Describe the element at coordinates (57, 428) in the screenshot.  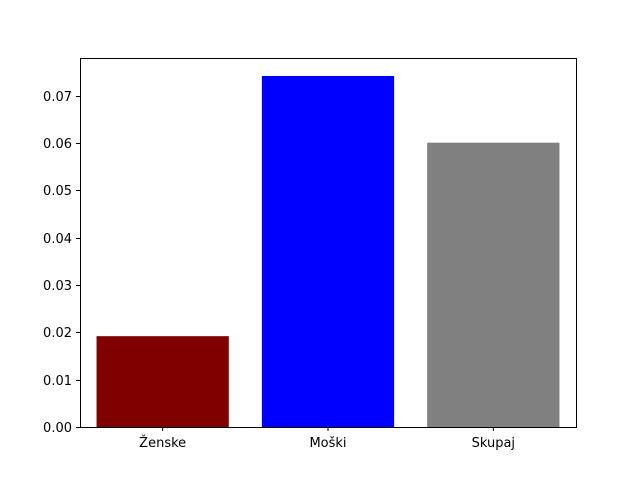
I see `y-tick-label: 0.00` at that location.